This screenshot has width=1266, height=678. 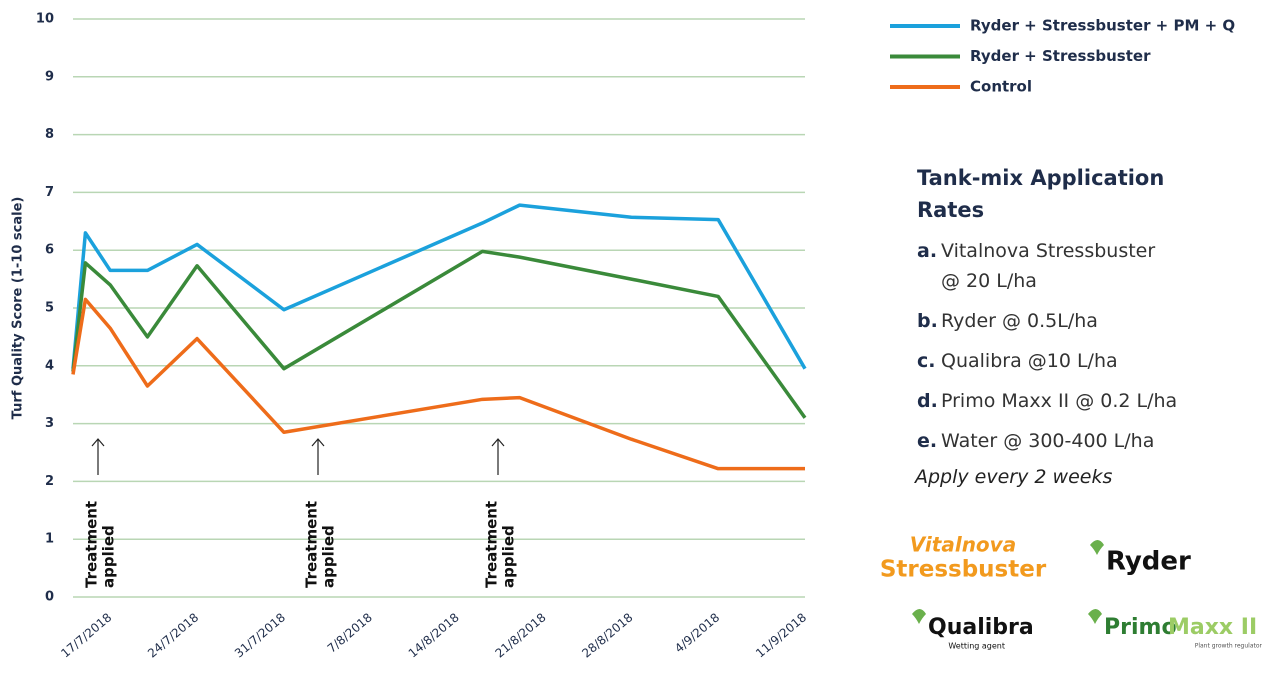 What do you see at coordinates (1148, 562) in the screenshot?
I see `logo-text: Ryder` at bounding box center [1148, 562].